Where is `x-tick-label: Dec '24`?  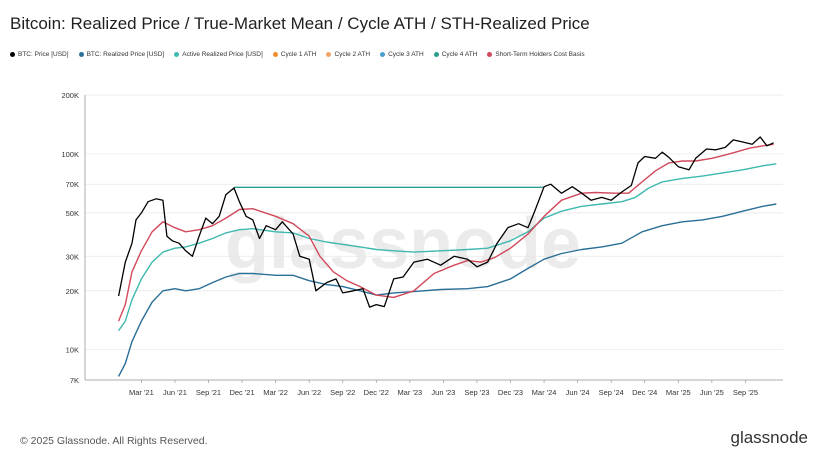
x-tick-label: Dec '24 is located at coordinates (644, 392).